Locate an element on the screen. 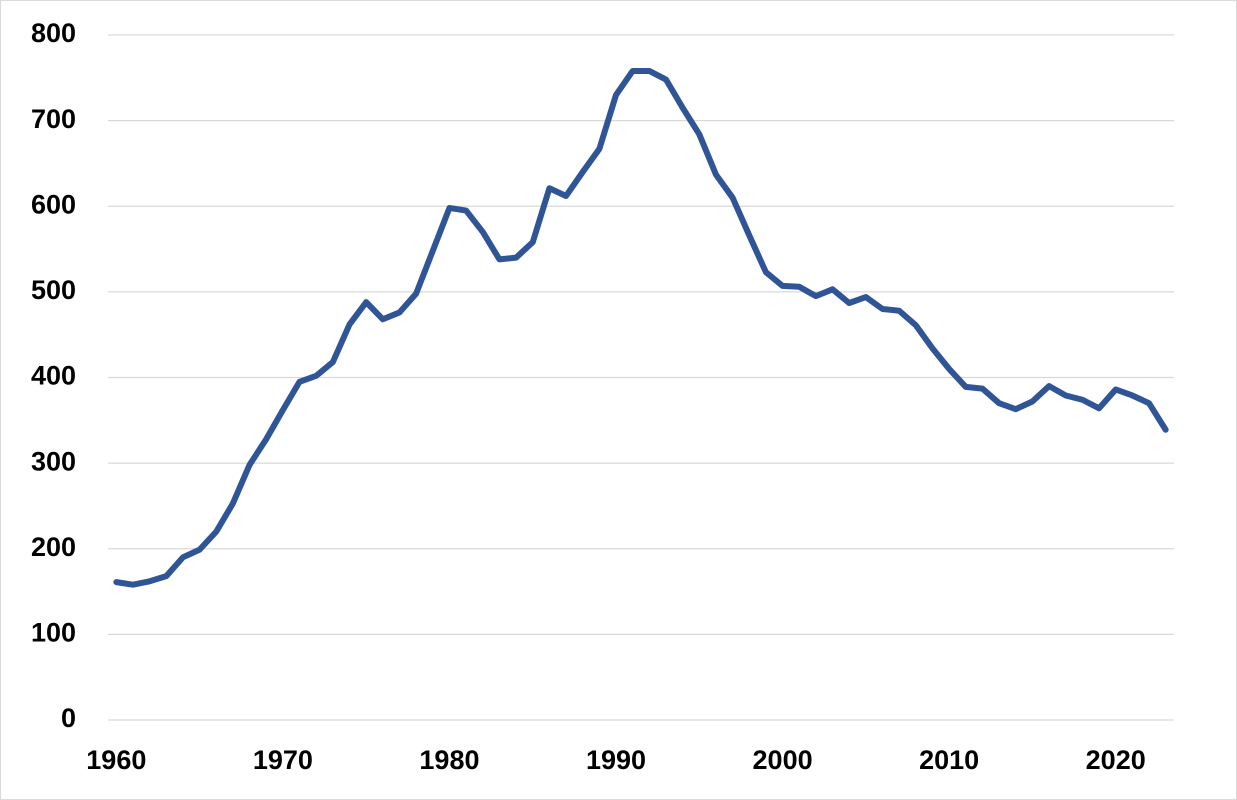 Image resolution: width=1237 pixels, height=800 pixels. y-tick-label: 800 is located at coordinates (53, 33).